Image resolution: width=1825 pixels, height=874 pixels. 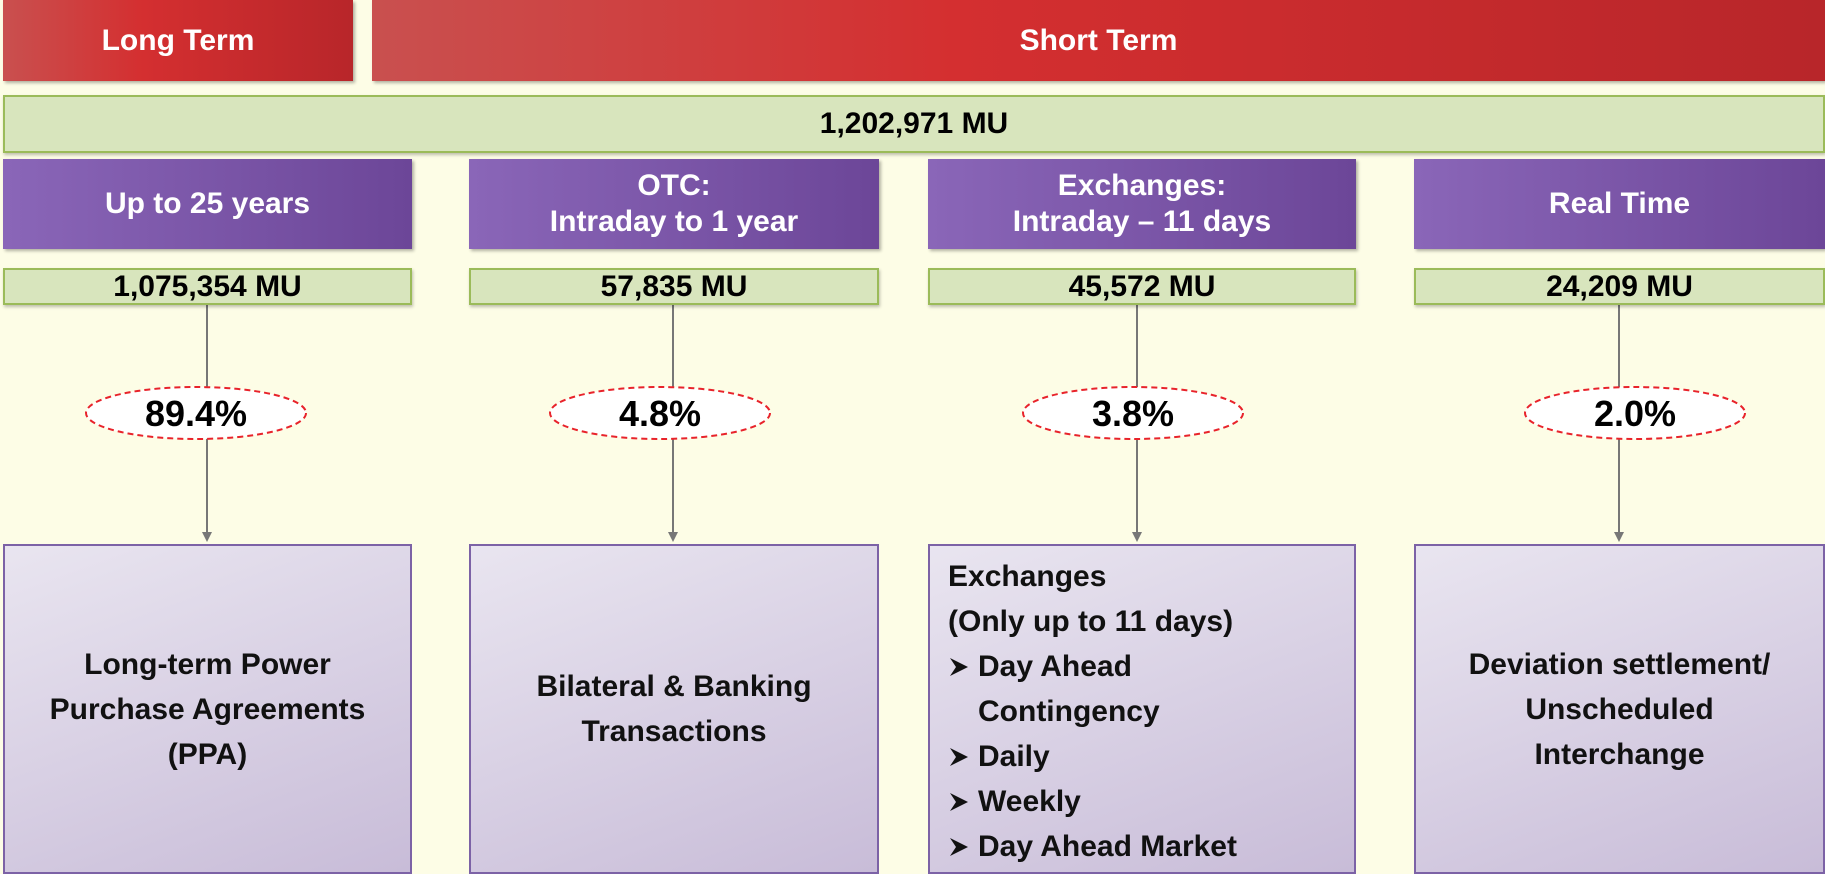 I want to click on bullet-item: Day Ahead Contingency, so click(x=1113, y=689).